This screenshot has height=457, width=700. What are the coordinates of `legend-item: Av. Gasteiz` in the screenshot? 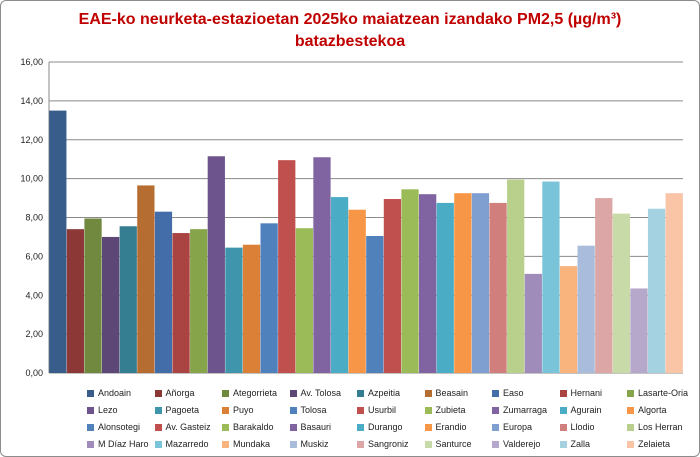 It's located at (188, 427).